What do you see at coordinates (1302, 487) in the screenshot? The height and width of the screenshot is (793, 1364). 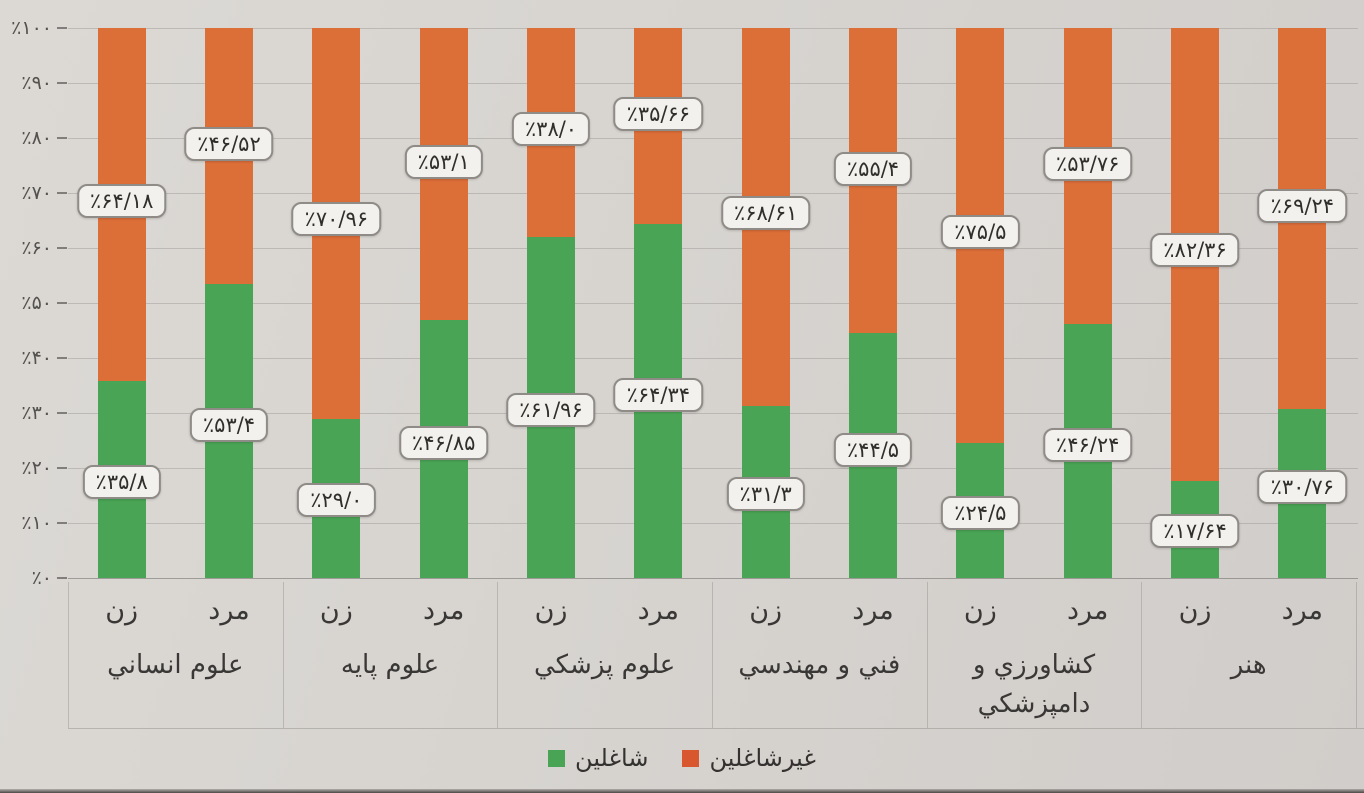 I see `bar-label-employed: ٪۳۰/۷۶` at bounding box center [1302, 487].